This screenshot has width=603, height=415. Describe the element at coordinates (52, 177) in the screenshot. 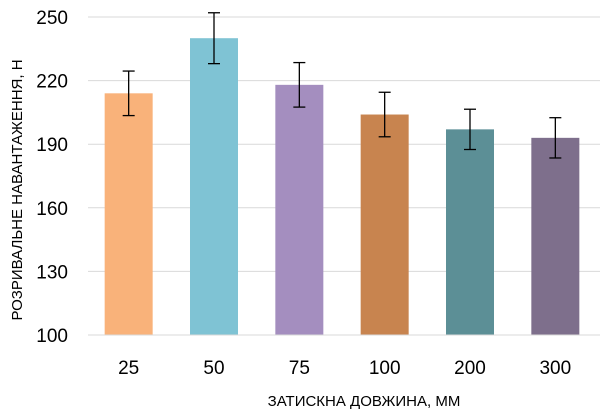

I see `y-tick-labels: 100 130 160 190 220 250` at that location.